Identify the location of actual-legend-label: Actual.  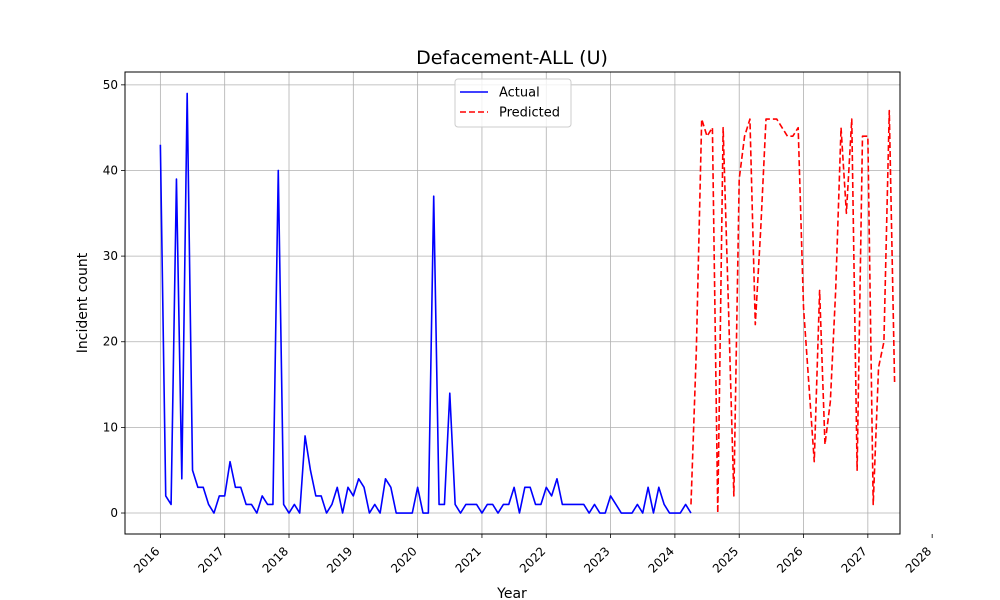
(519, 93).